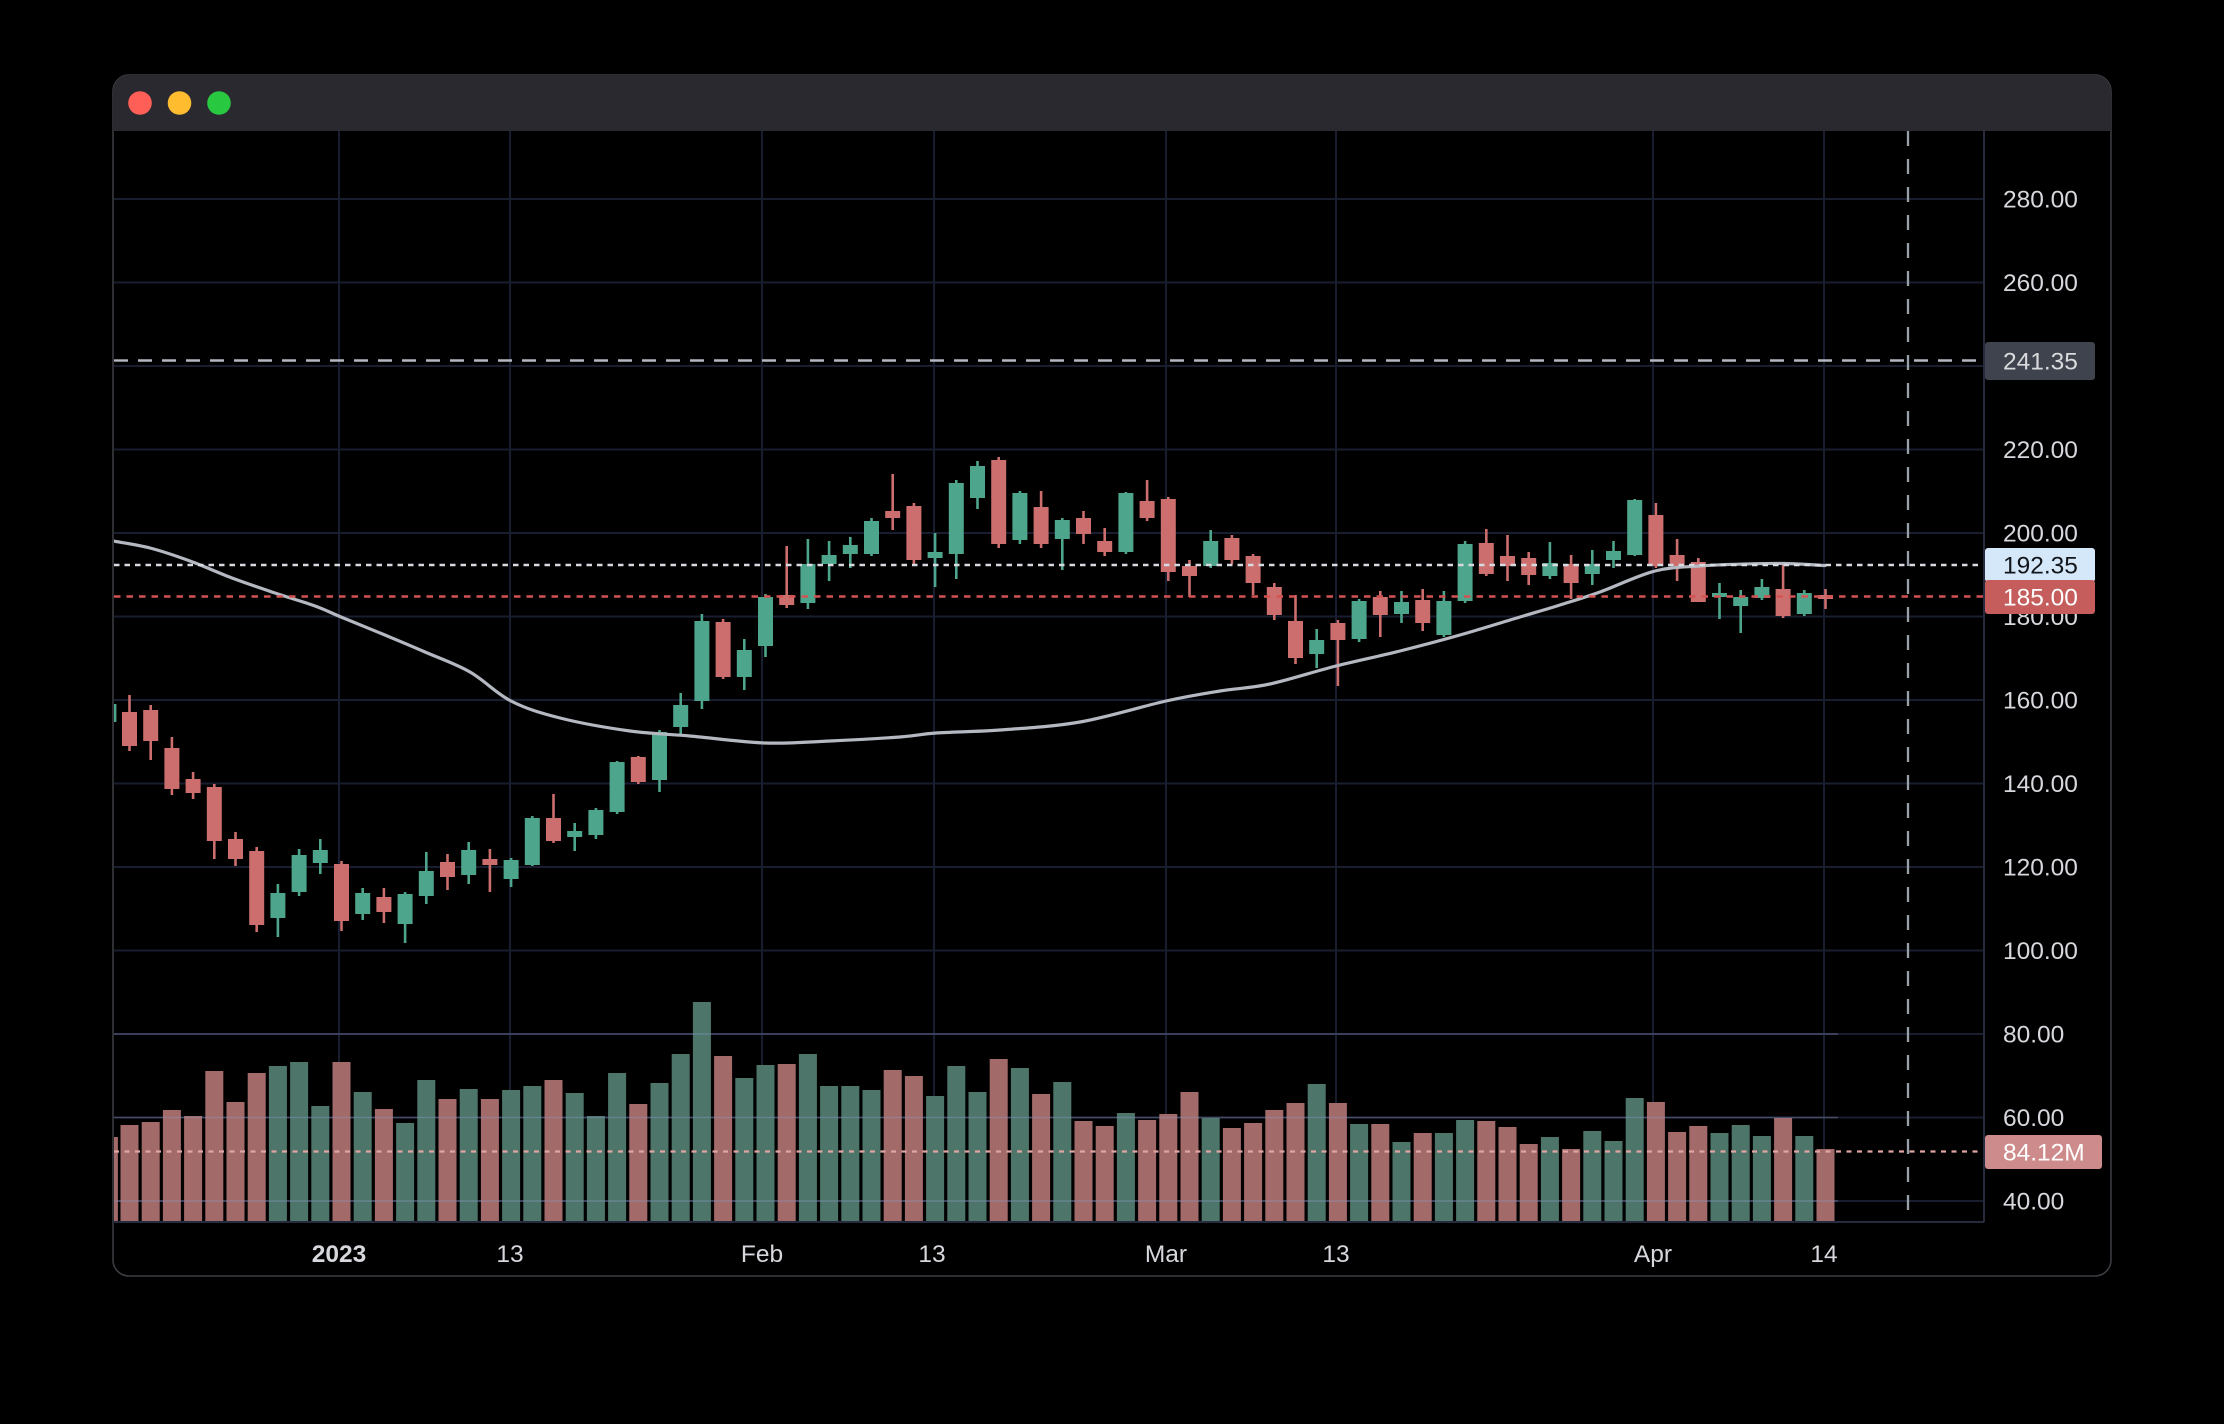  Describe the element at coordinates (2040, 200) in the screenshot. I see `svg-text: 280.00` at that location.